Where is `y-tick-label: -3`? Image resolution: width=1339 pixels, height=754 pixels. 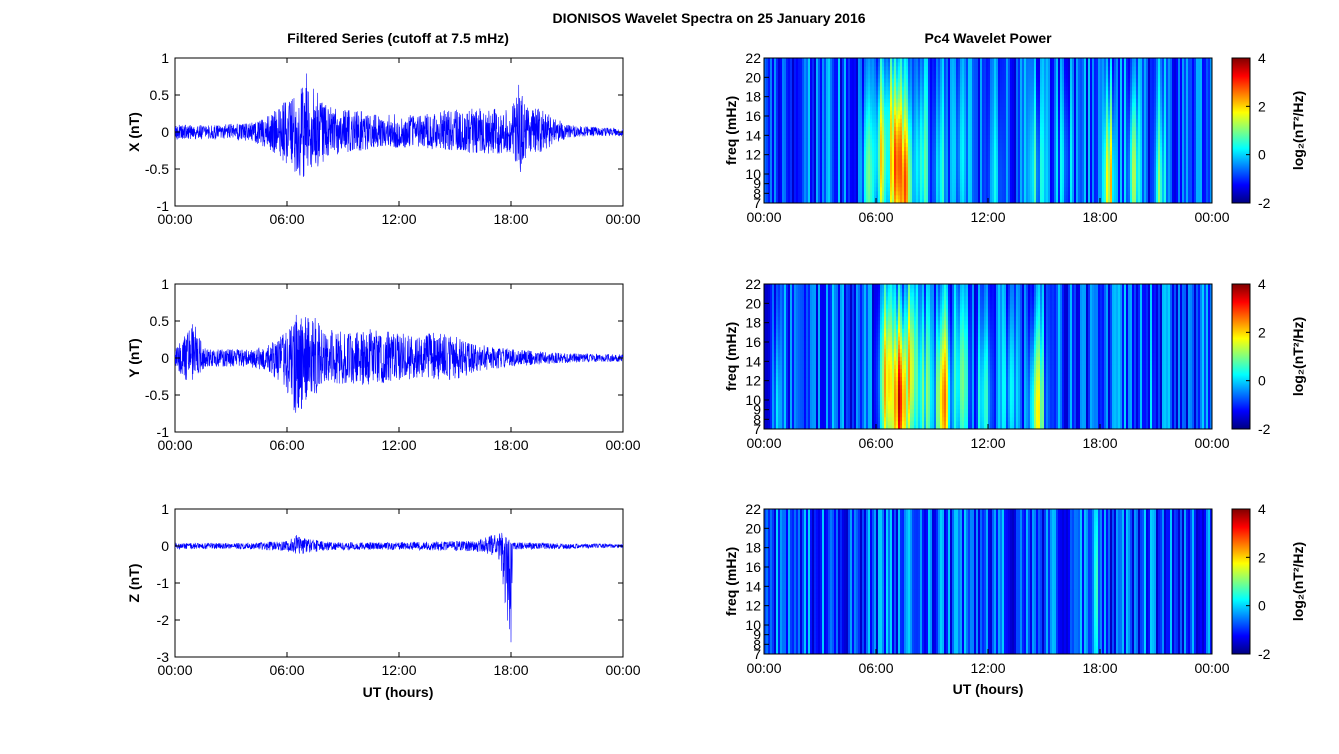
y-tick-label: -3 is located at coordinates (163, 657).